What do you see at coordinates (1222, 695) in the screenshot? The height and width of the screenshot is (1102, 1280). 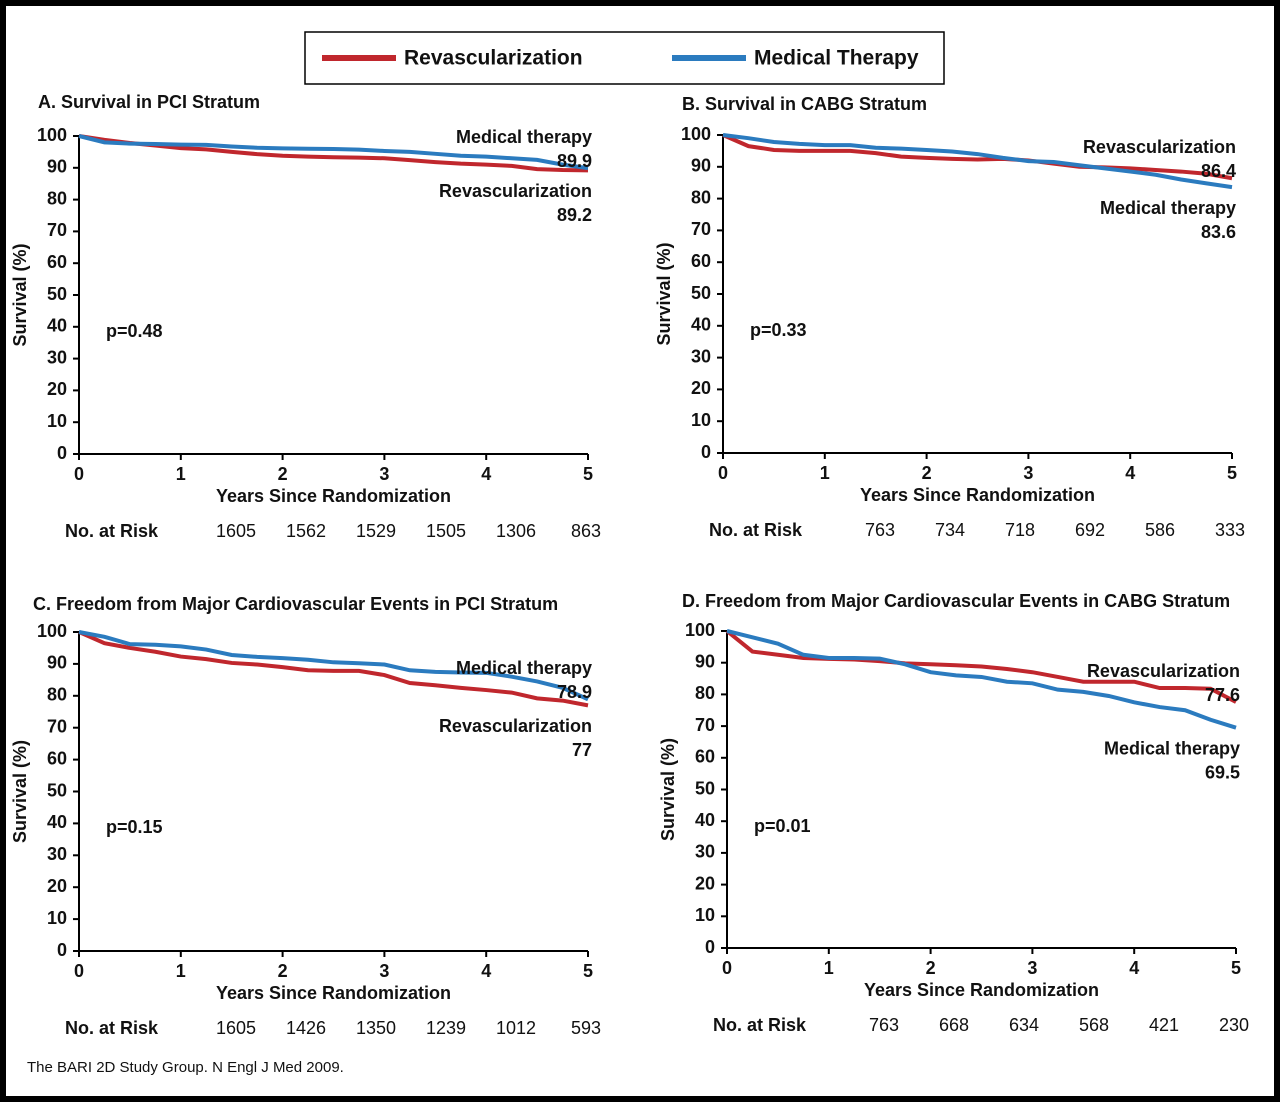 I see `end-value-label: 77.6` at bounding box center [1222, 695].